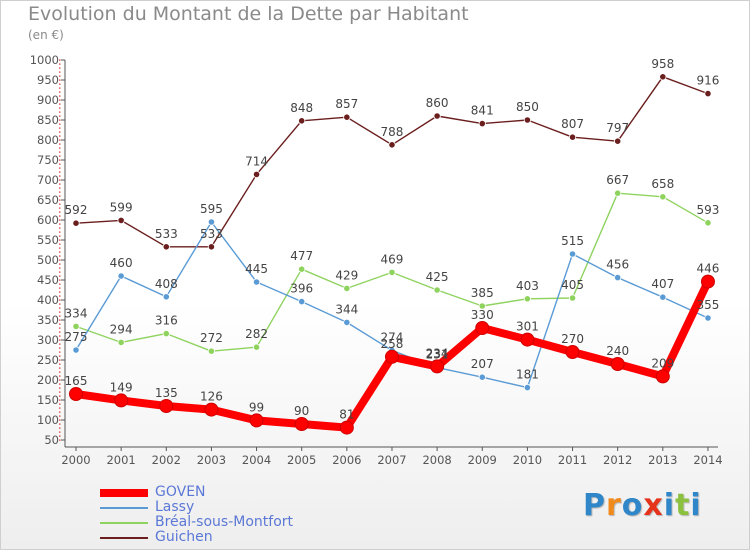  What do you see at coordinates (48, 140) in the screenshot?
I see `y-tick-label: 800` at bounding box center [48, 140].